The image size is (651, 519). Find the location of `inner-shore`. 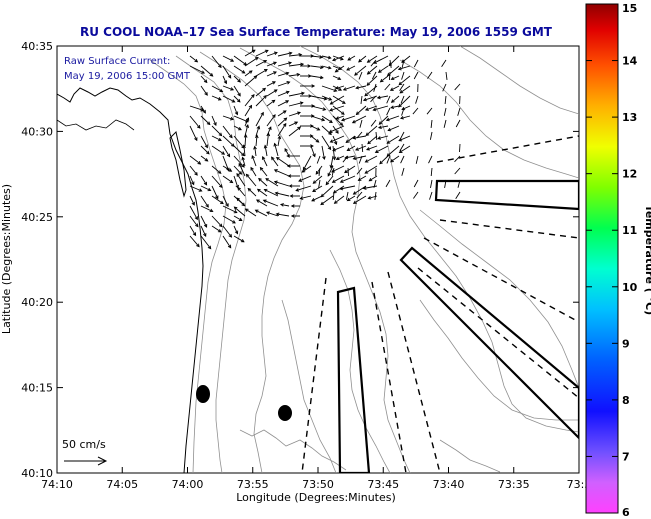

inner-shore is located at coordinates (96, 125).